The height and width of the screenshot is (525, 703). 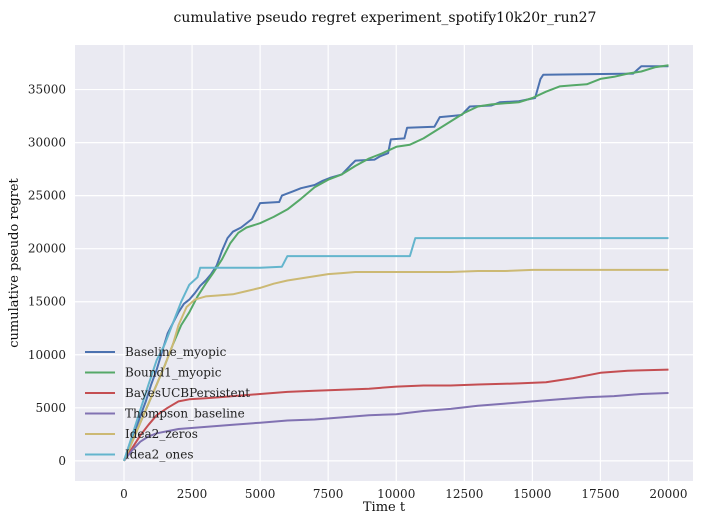 I want to click on series-line-thompson-baseline, so click(x=396, y=427).